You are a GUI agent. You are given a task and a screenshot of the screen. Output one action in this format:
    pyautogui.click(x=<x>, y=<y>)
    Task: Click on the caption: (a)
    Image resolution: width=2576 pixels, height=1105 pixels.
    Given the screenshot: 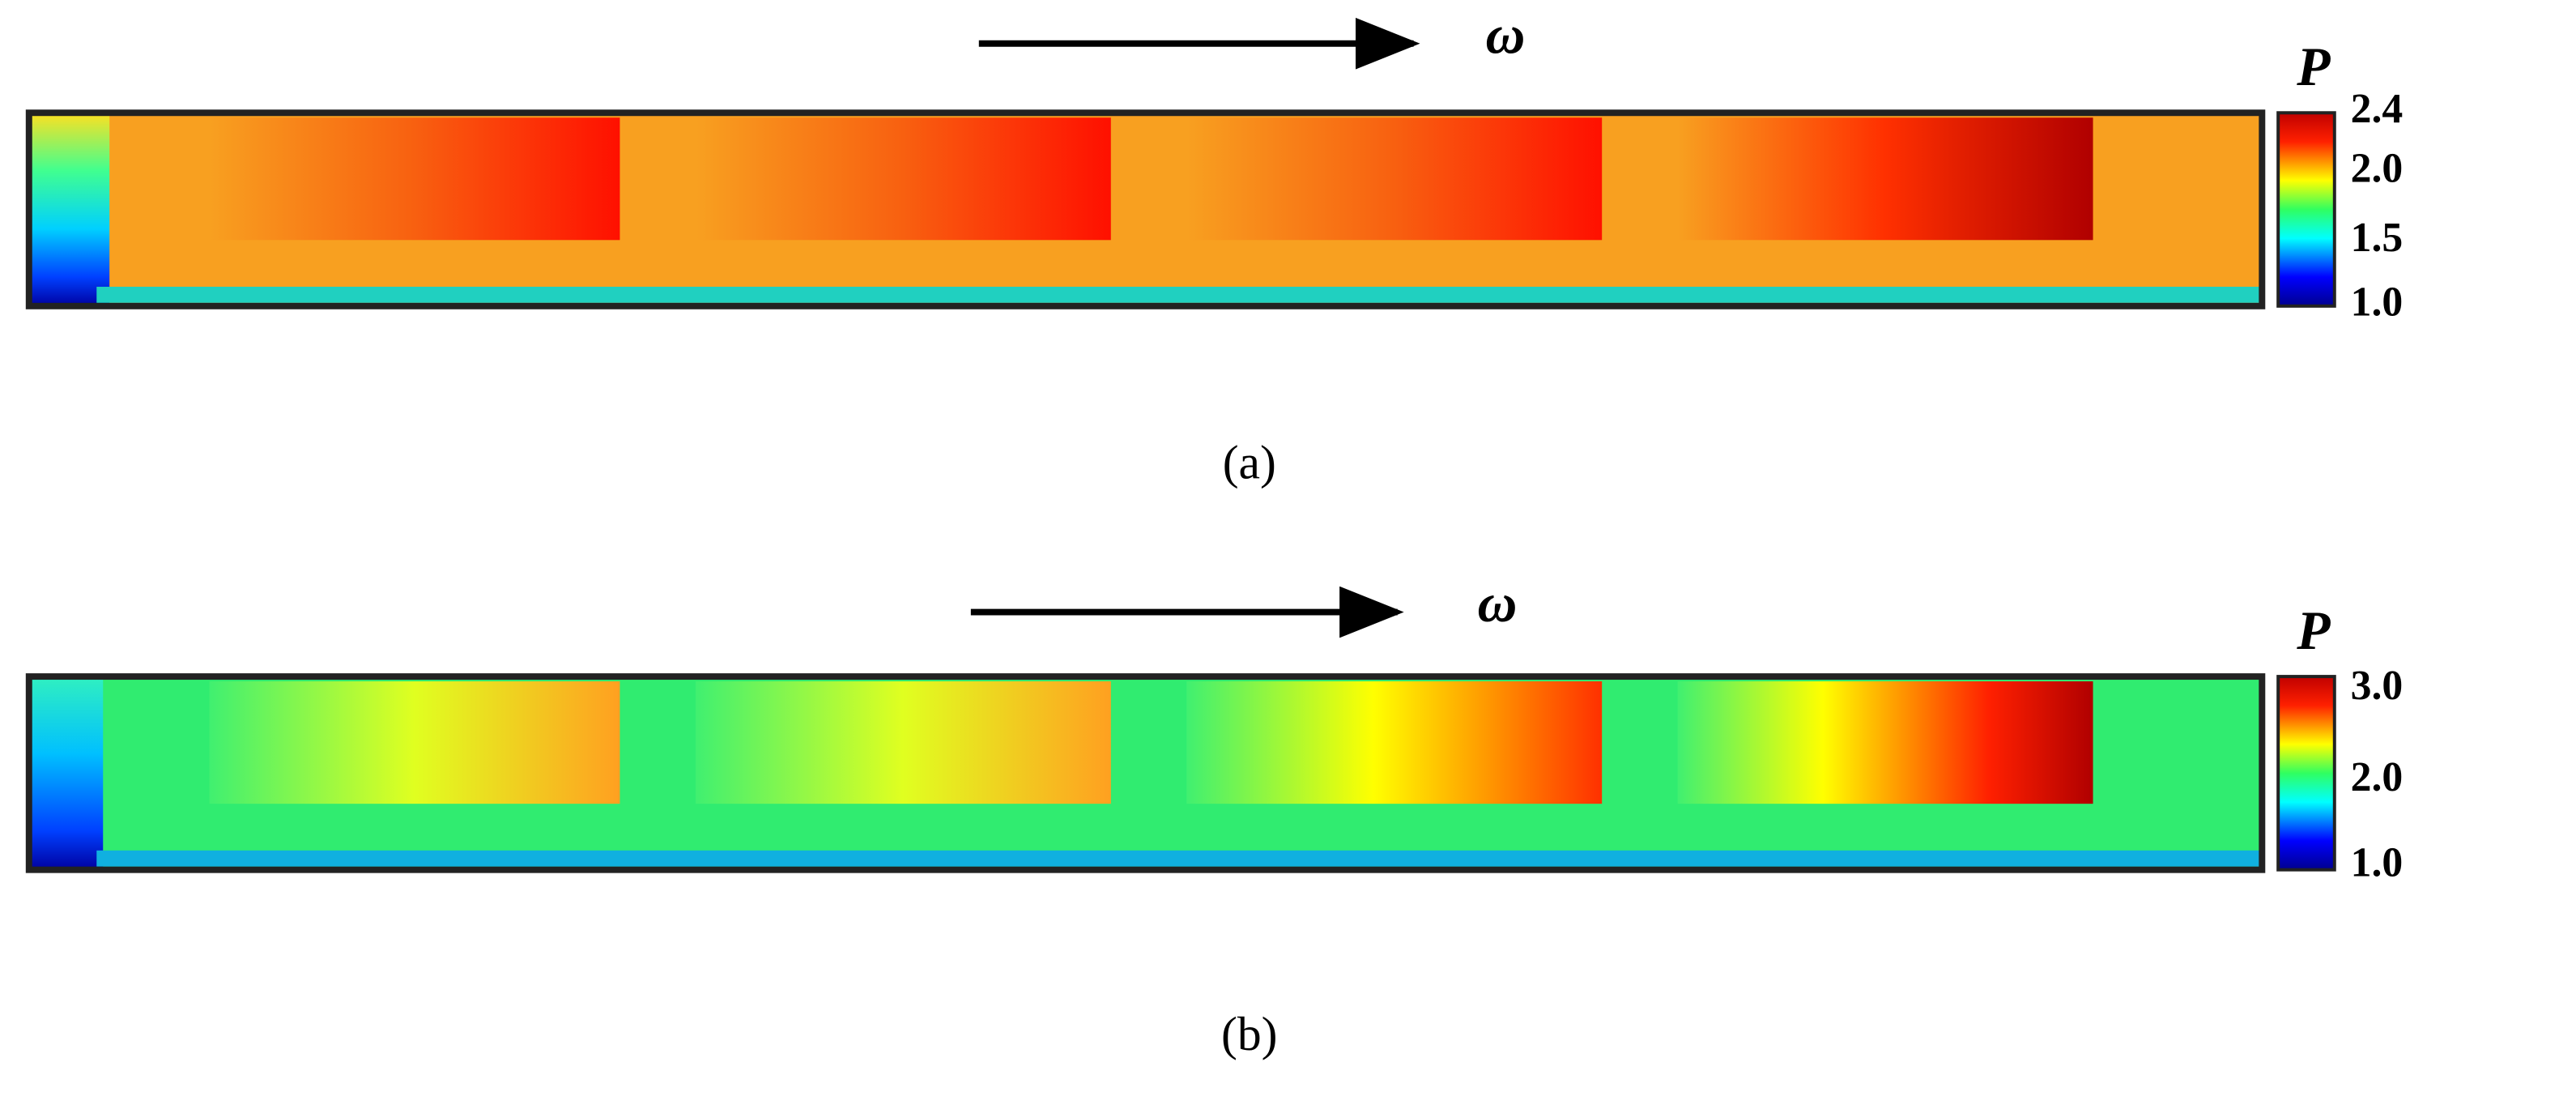 What is the action you would take?
    pyautogui.click(x=1249, y=462)
    